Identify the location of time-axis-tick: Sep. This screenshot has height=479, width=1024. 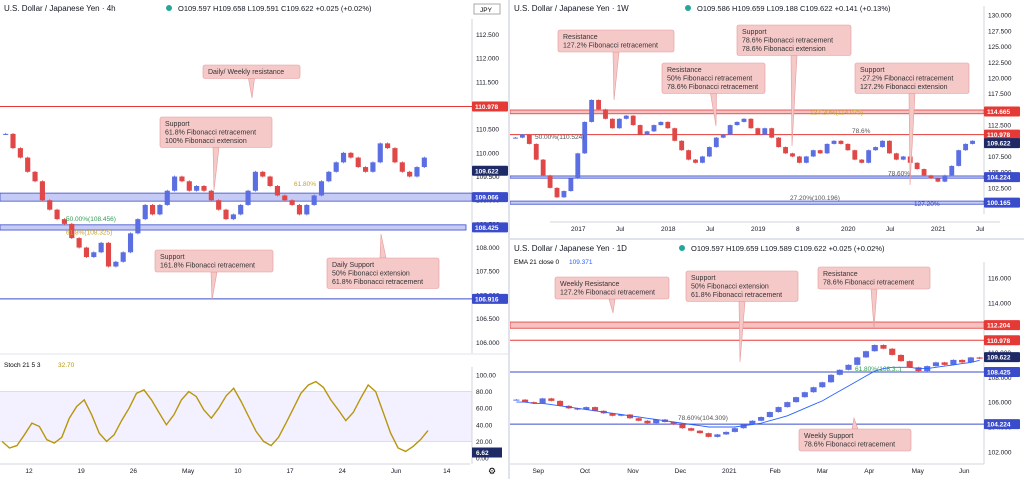
(538, 471).